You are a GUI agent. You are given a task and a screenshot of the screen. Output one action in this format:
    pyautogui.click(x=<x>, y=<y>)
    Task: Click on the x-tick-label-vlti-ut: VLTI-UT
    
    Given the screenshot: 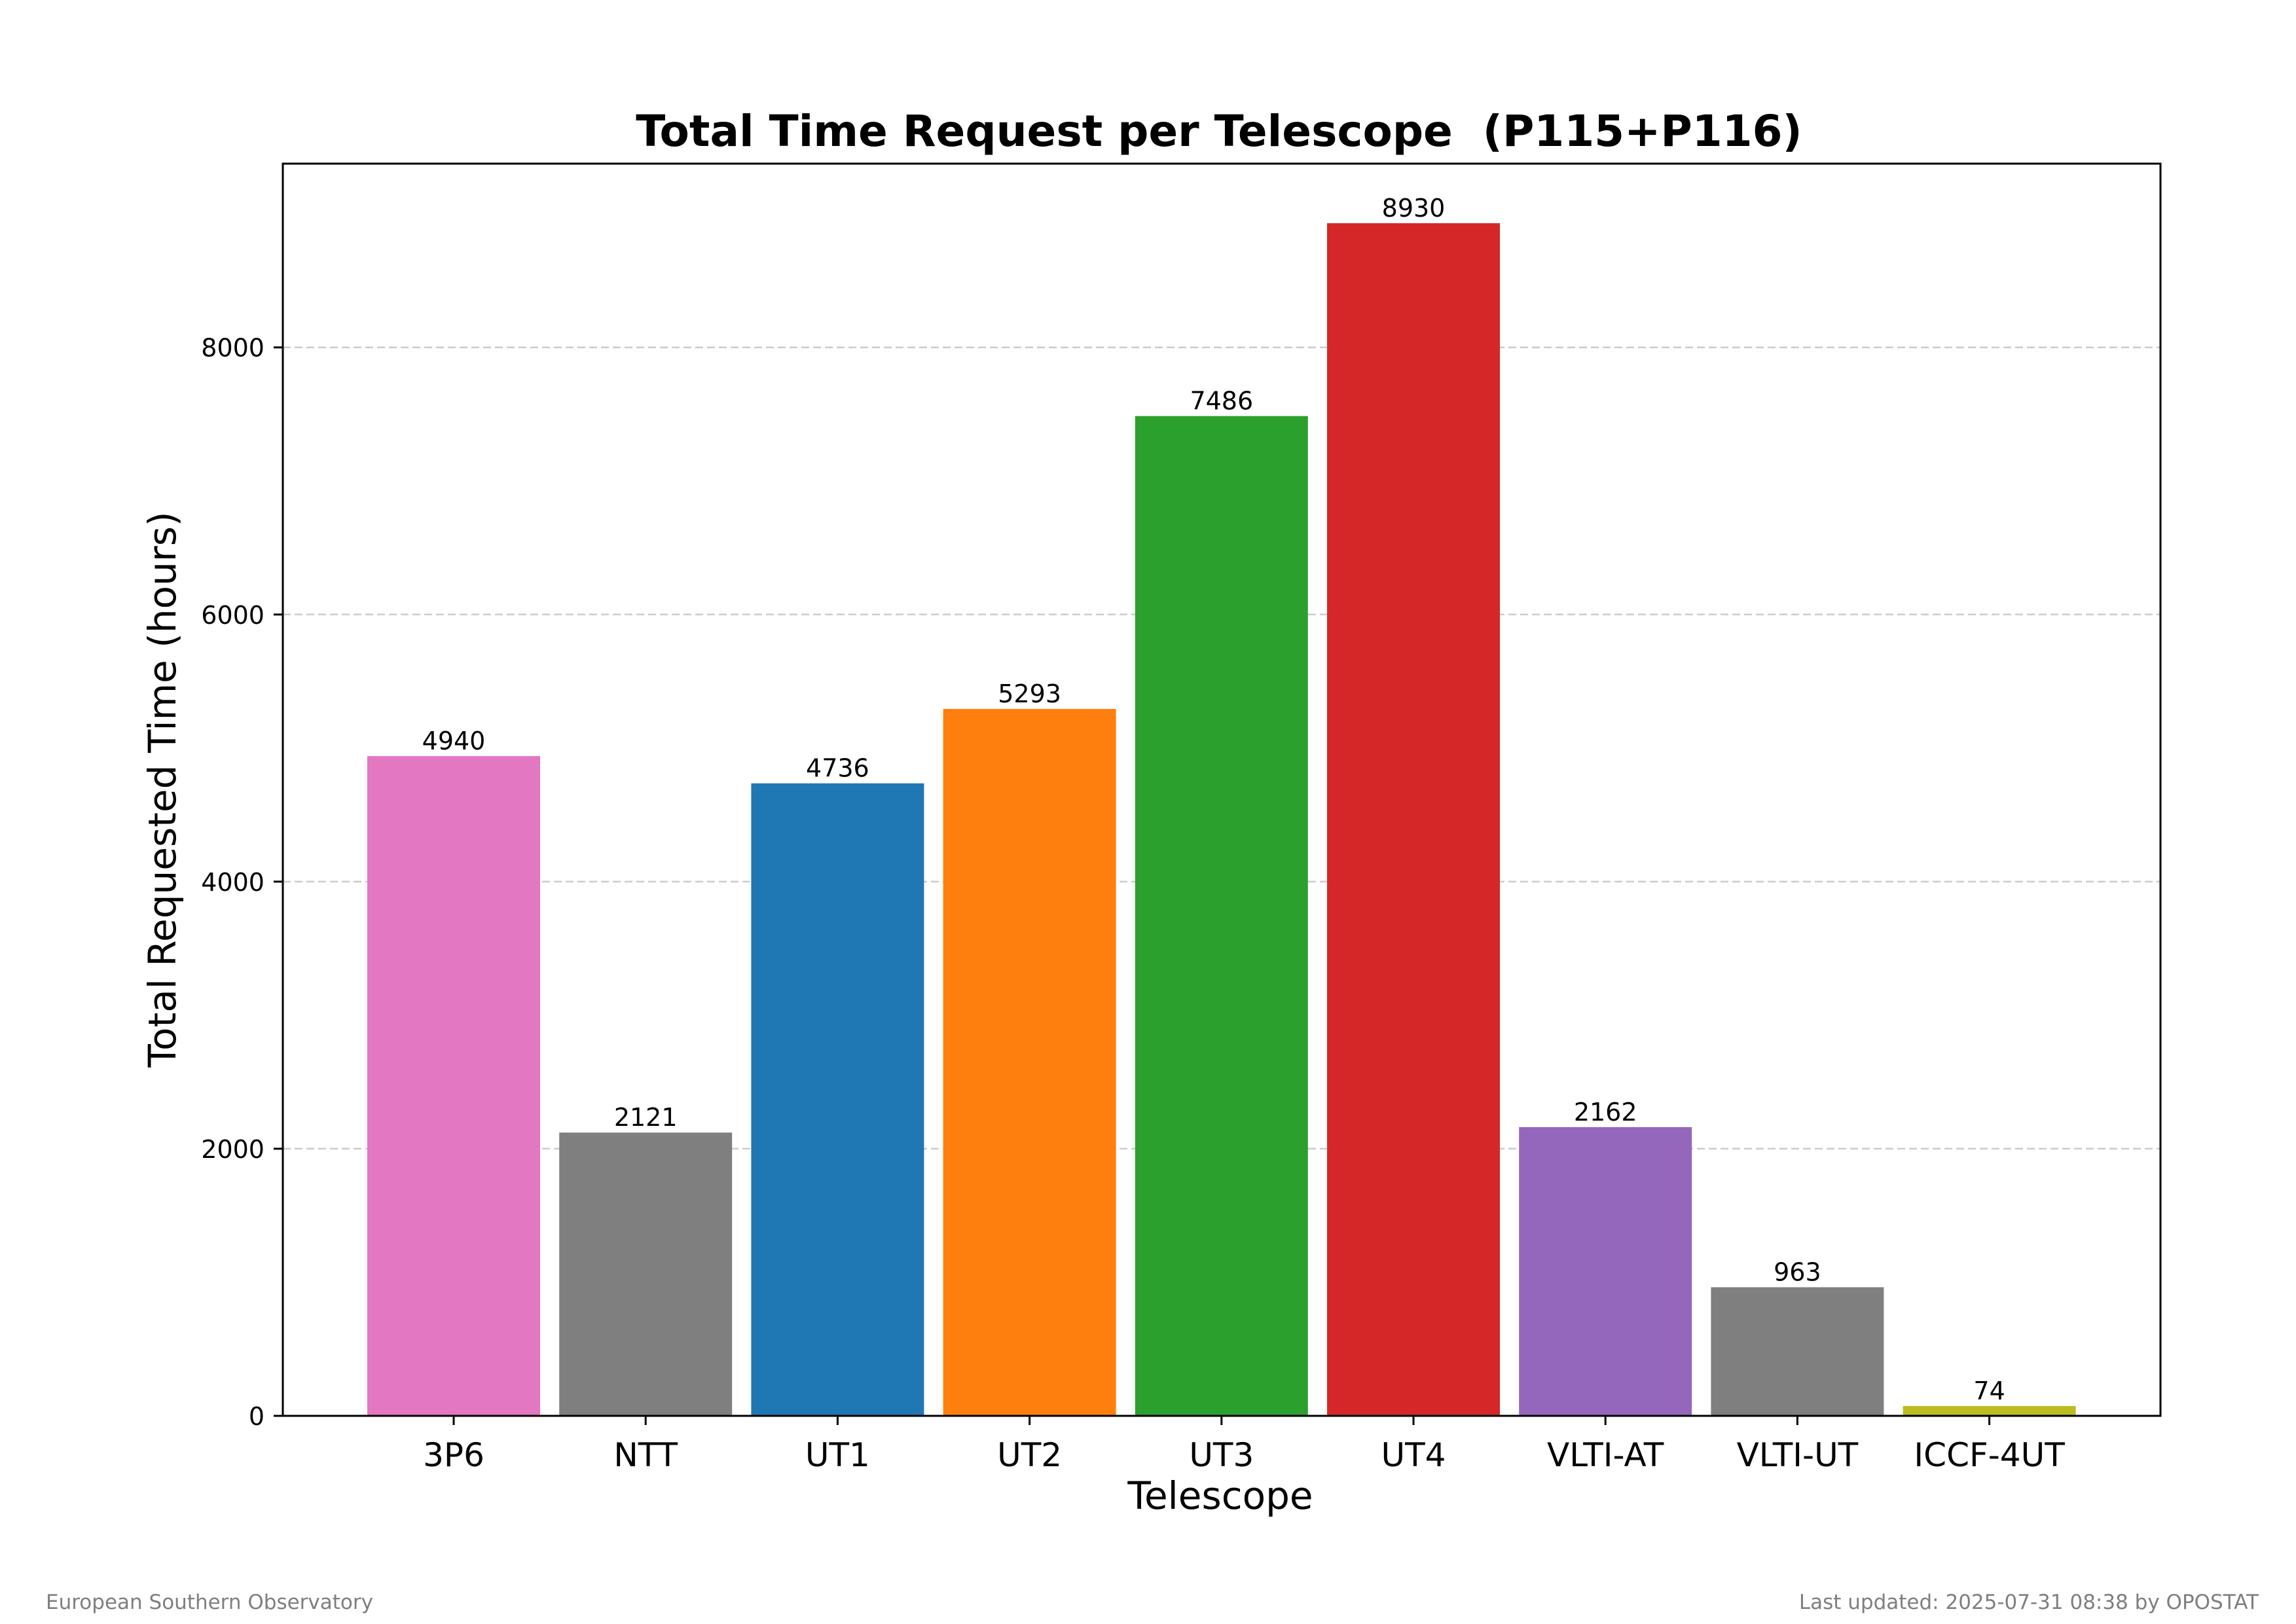 What is the action you would take?
    pyautogui.click(x=1798, y=1455)
    